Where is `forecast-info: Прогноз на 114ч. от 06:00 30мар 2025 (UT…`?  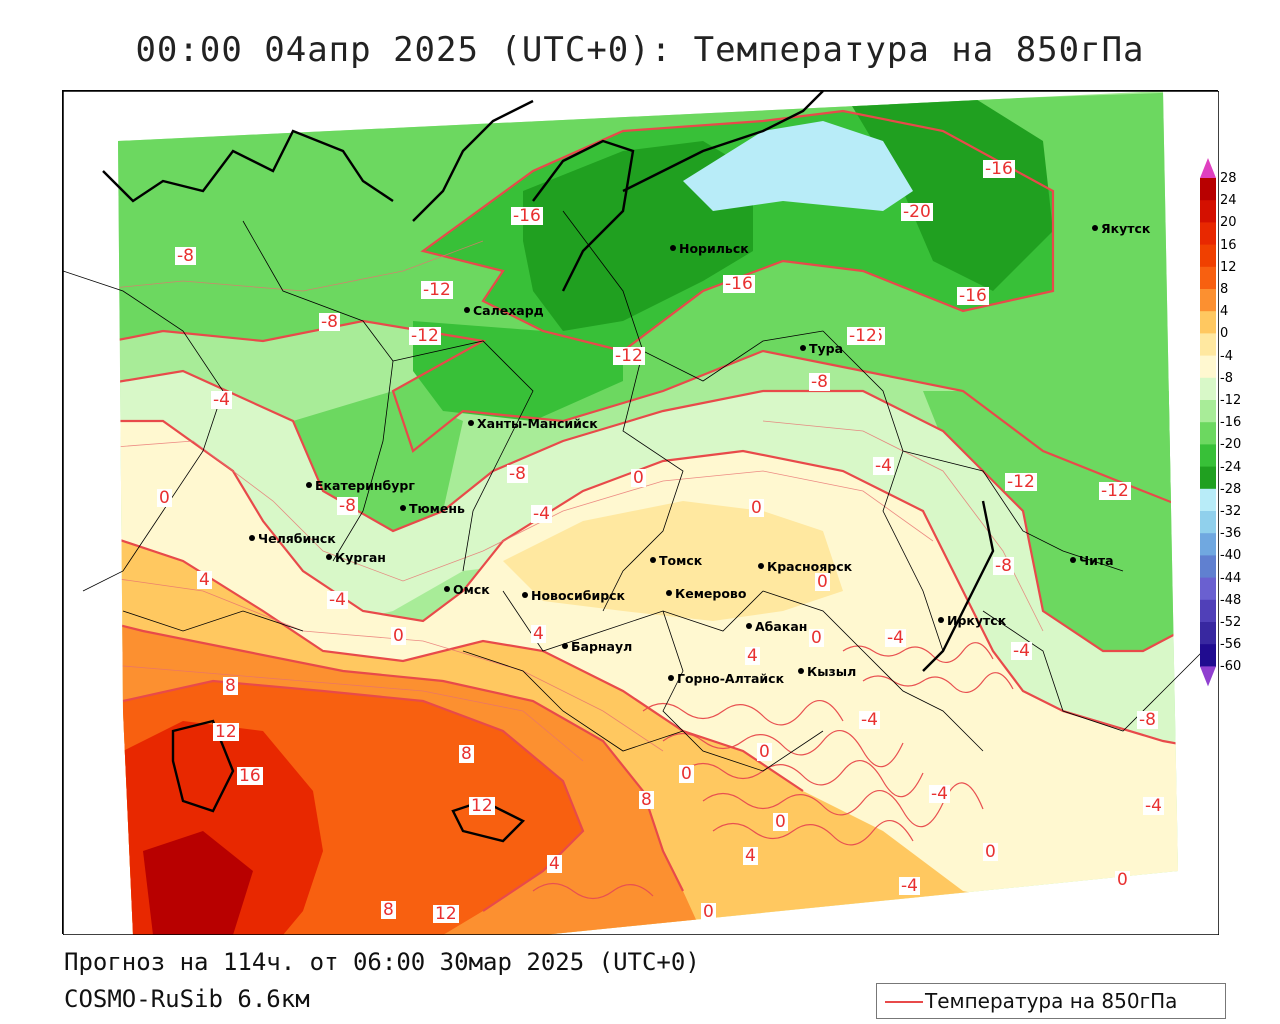 forecast-info: Прогноз на 114ч. от 06:00 30мар 2025 (UT… is located at coordinates (382, 962).